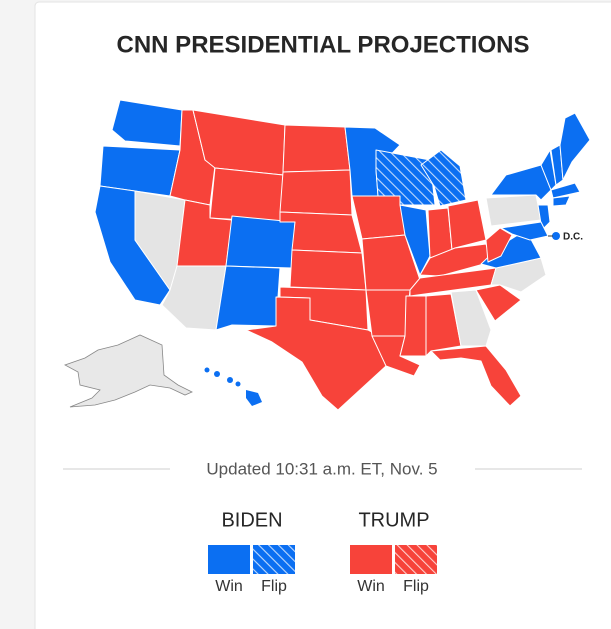  Describe the element at coordinates (573, 237) in the screenshot. I see `dc-label: D.C.` at that location.